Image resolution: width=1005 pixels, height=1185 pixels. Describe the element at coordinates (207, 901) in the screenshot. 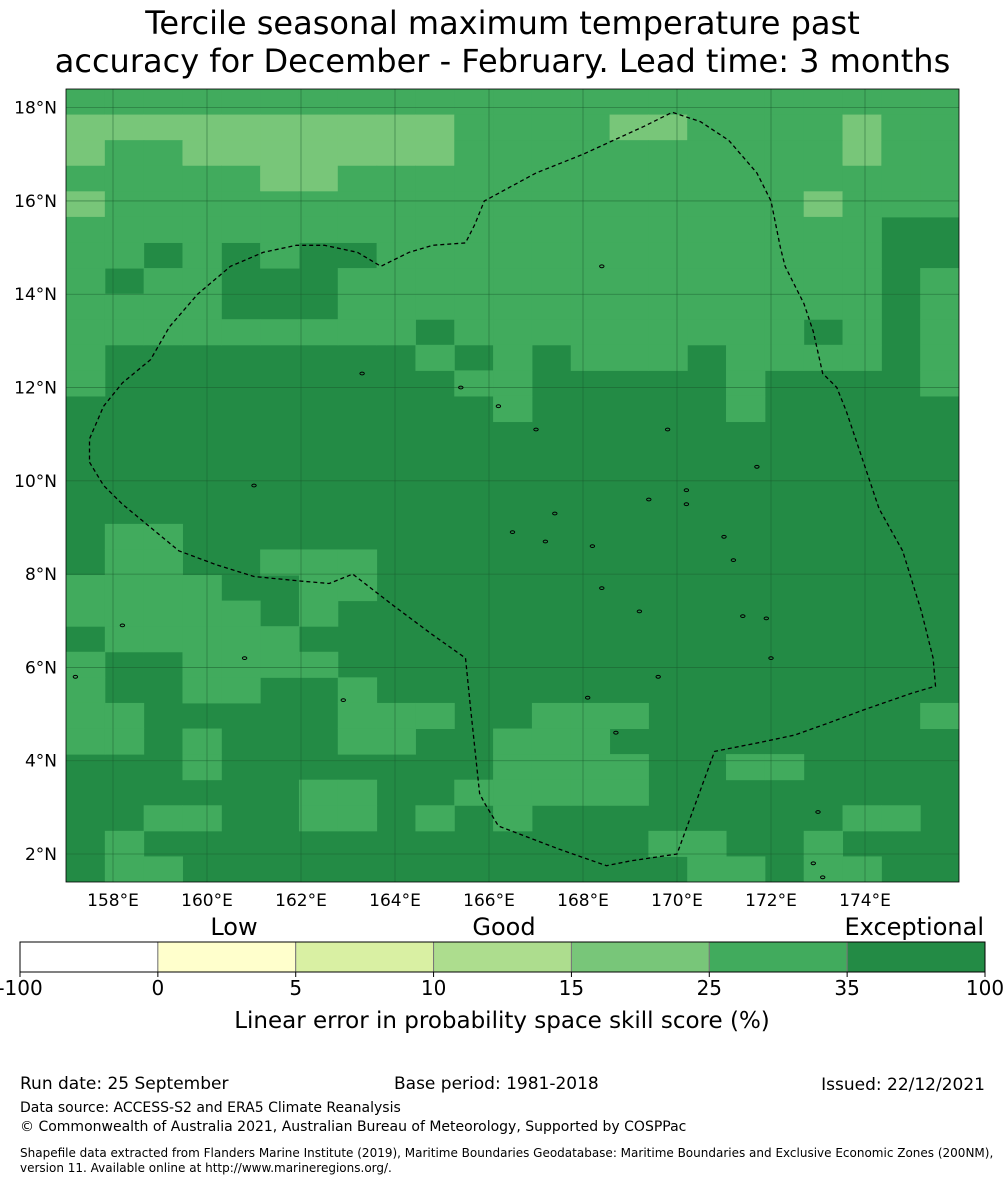

I see `longitude-tick-label: 160°E` at that location.